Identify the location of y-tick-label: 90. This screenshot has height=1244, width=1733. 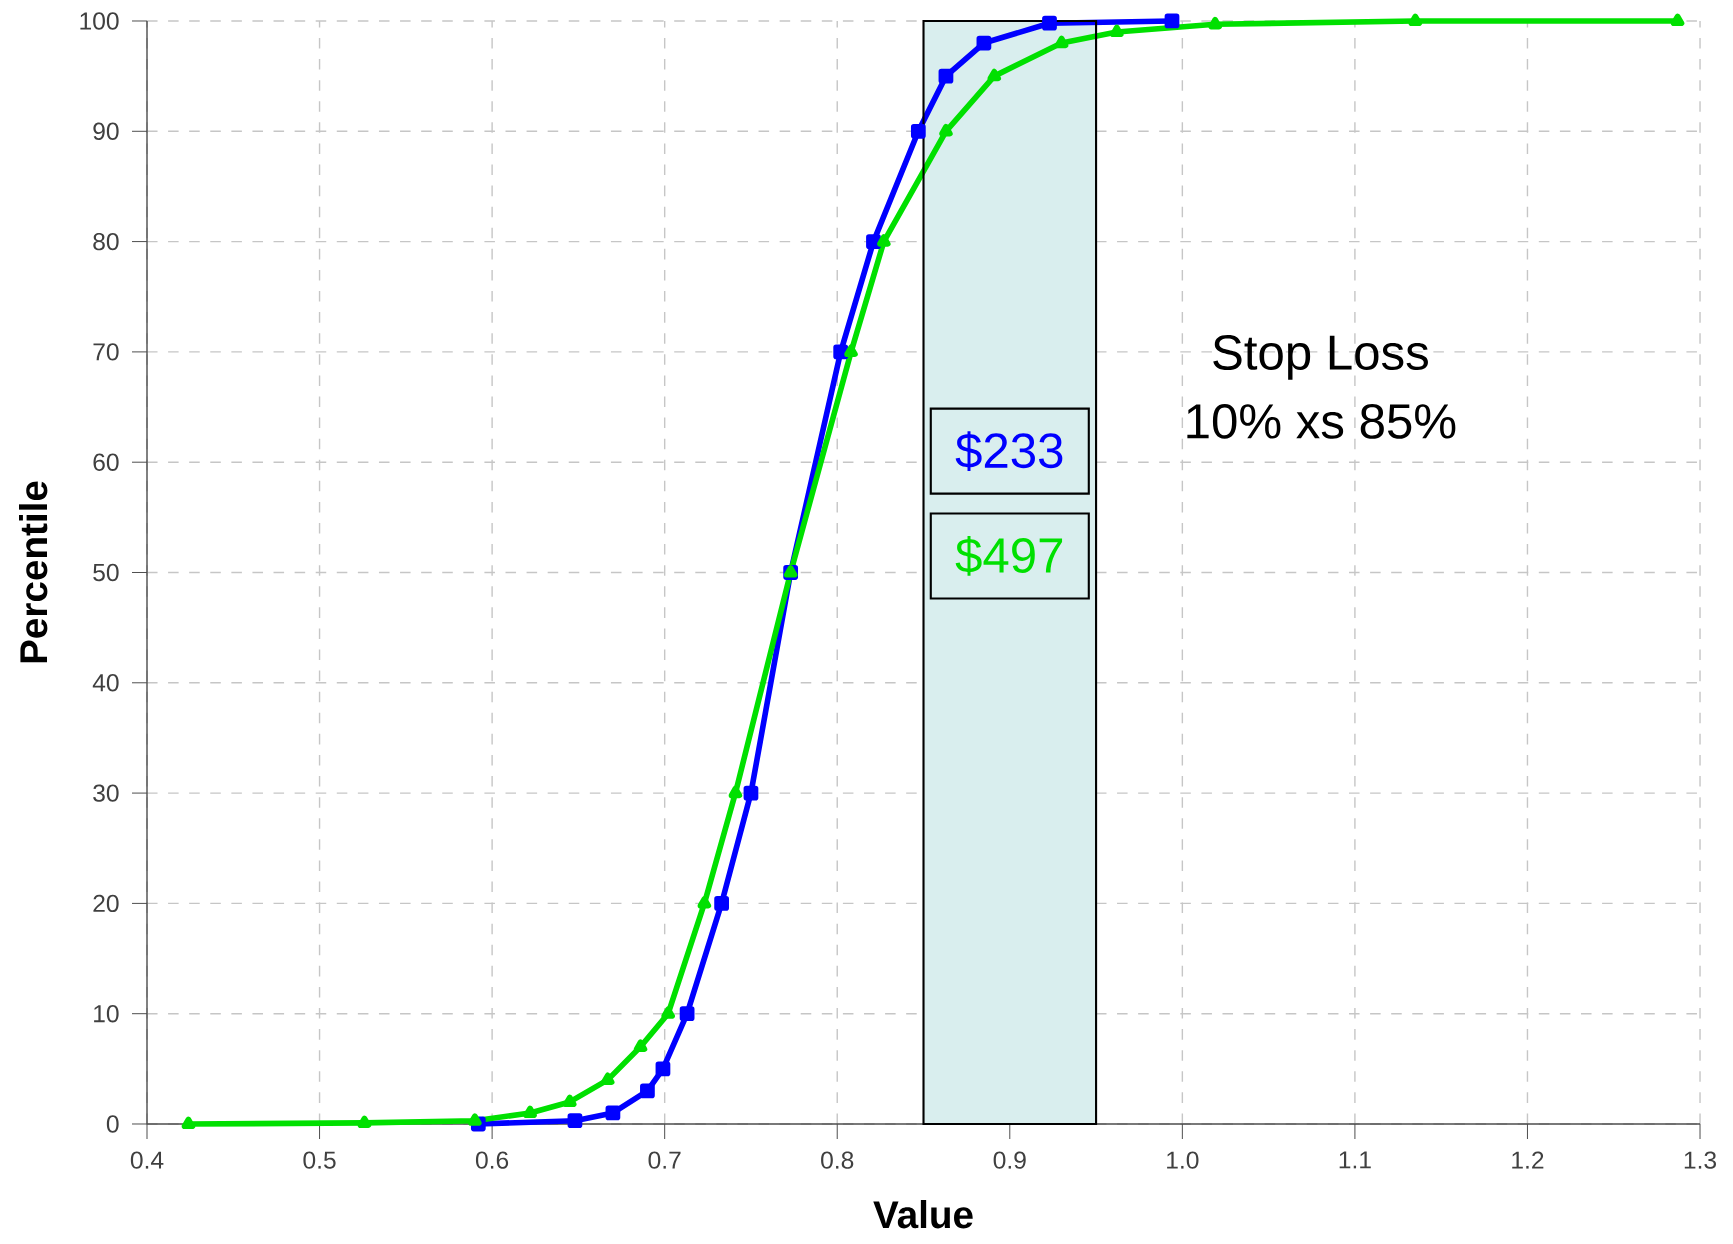
(106, 131).